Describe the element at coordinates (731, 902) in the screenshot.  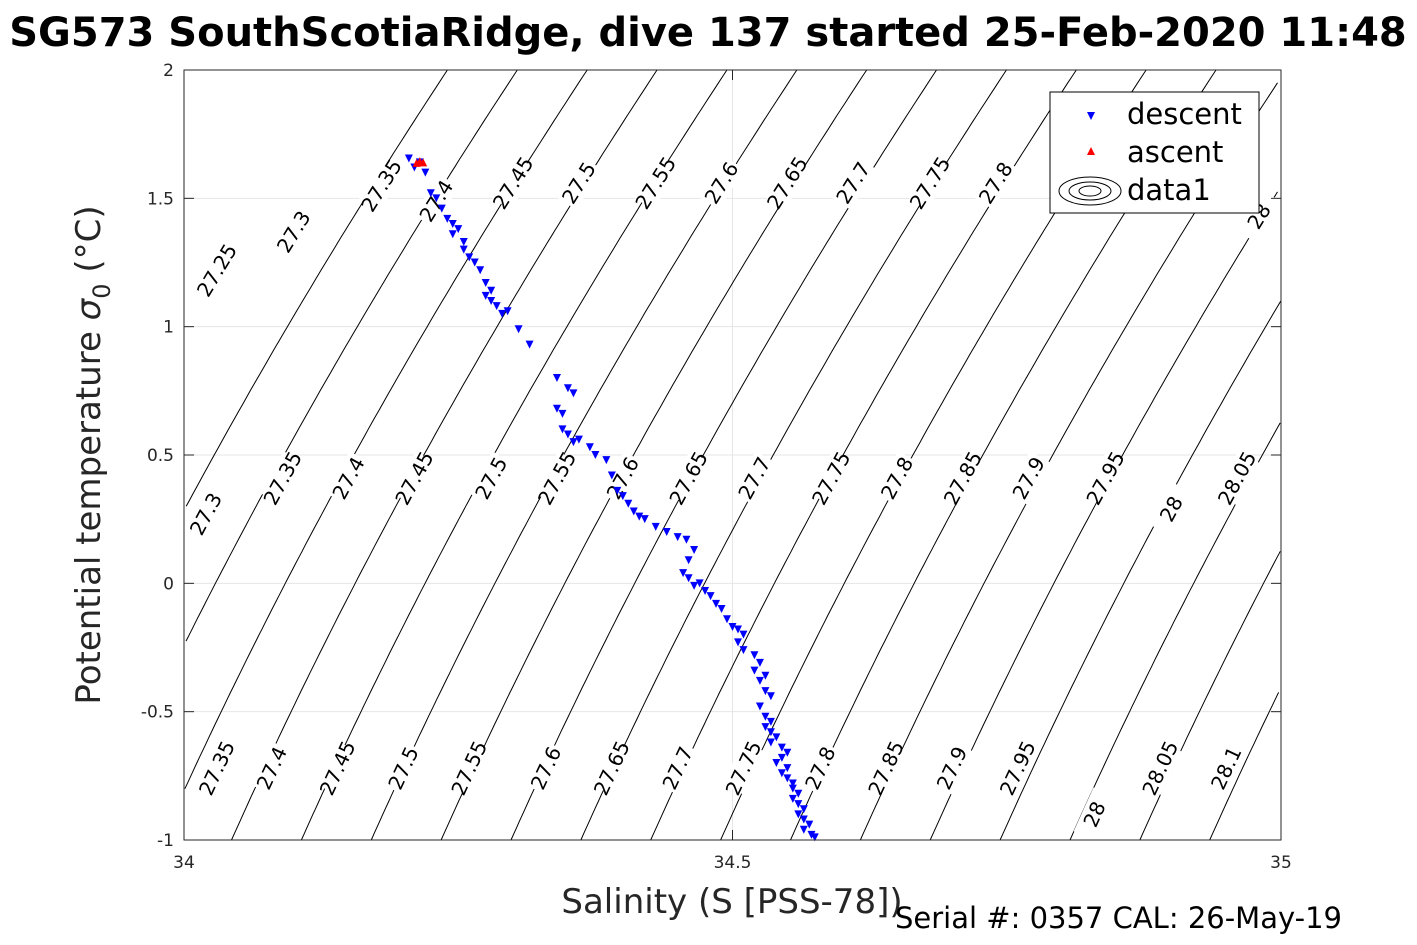
I see `x-axis-label: Salinity (S [PSS-78])` at that location.